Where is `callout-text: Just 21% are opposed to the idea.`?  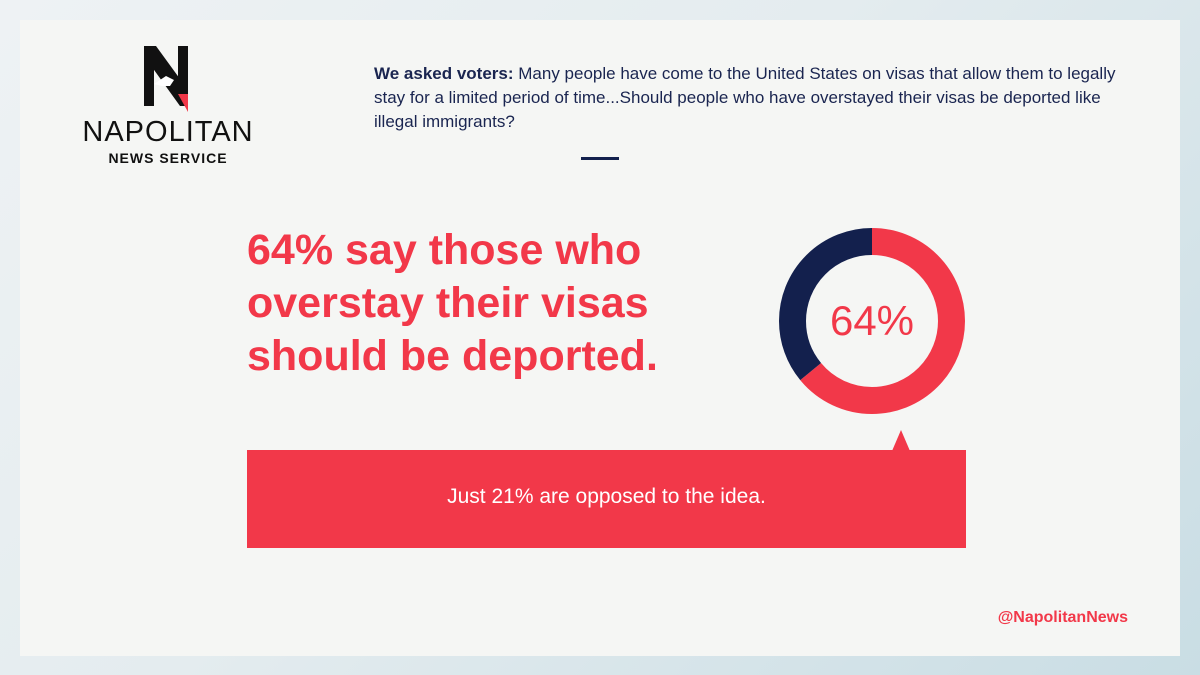
callout-text: Just 21% are opposed to the idea. is located at coordinates (606, 496).